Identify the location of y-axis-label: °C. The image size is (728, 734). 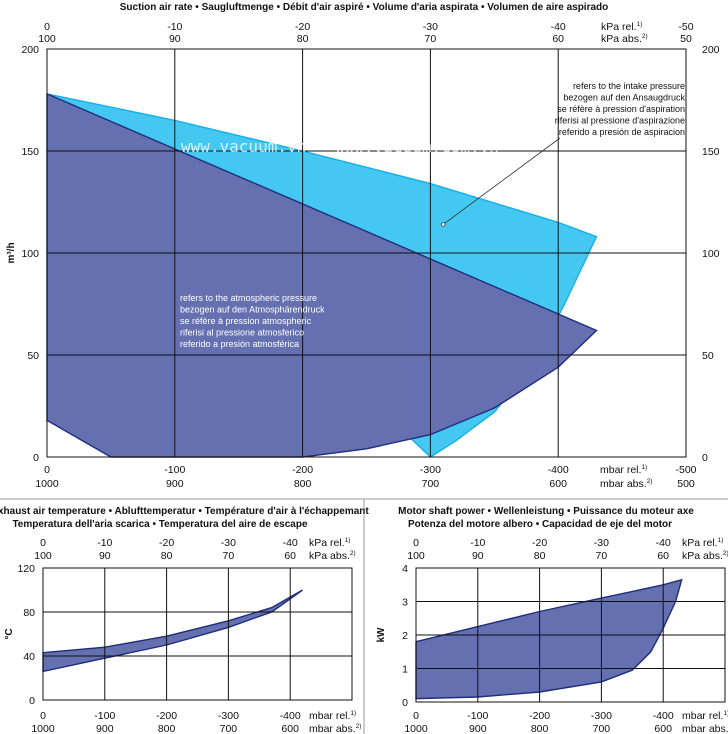
(9, 633).